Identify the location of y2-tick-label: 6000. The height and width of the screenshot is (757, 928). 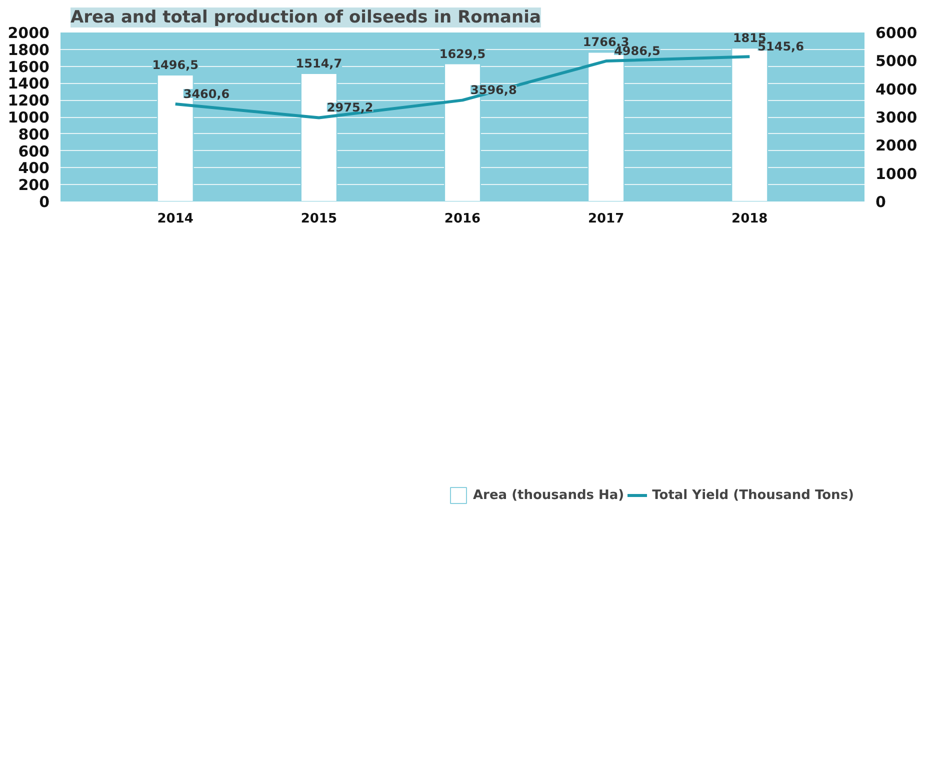
(897, 33).